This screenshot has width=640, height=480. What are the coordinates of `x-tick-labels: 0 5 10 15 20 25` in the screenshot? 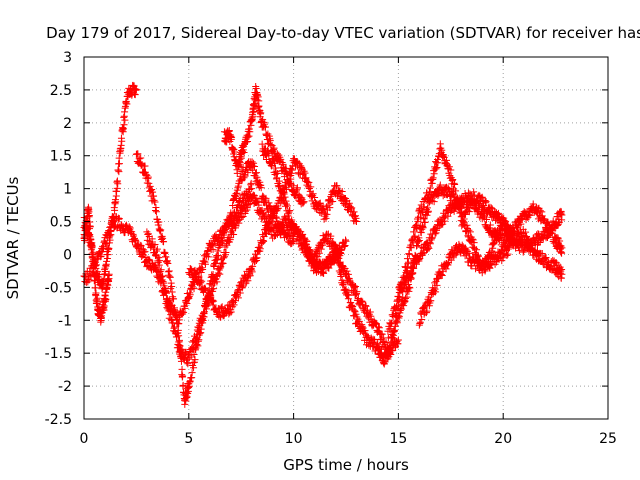 It's located at (348, 439).